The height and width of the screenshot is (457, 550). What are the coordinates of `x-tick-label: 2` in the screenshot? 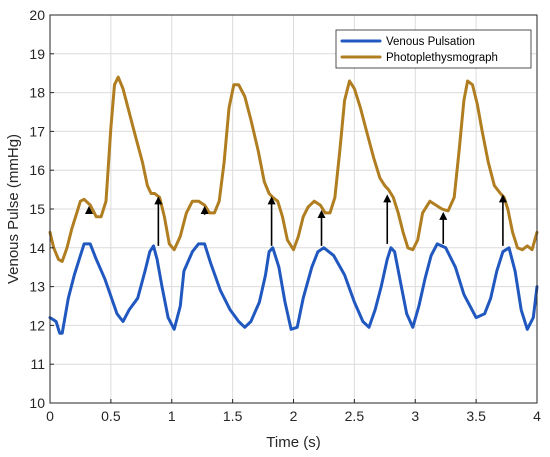 It's located at (294, 416).